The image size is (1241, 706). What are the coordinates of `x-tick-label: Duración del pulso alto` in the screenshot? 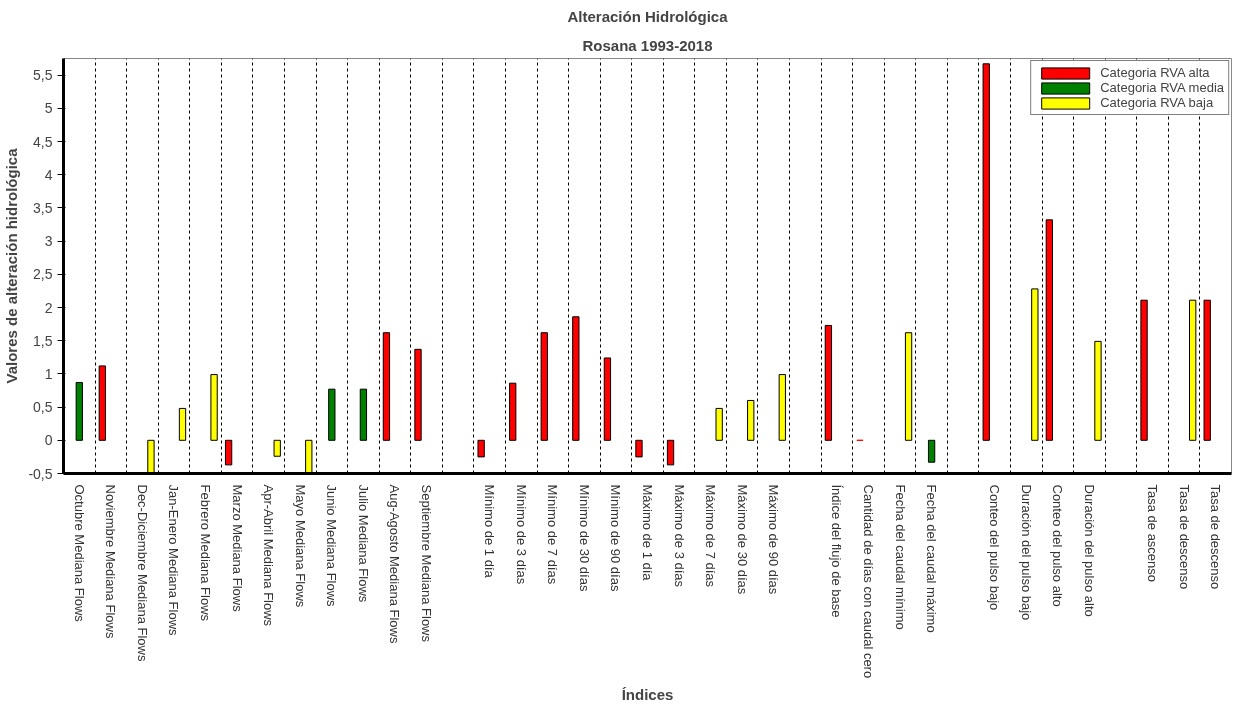 It's located at (1089, 550).